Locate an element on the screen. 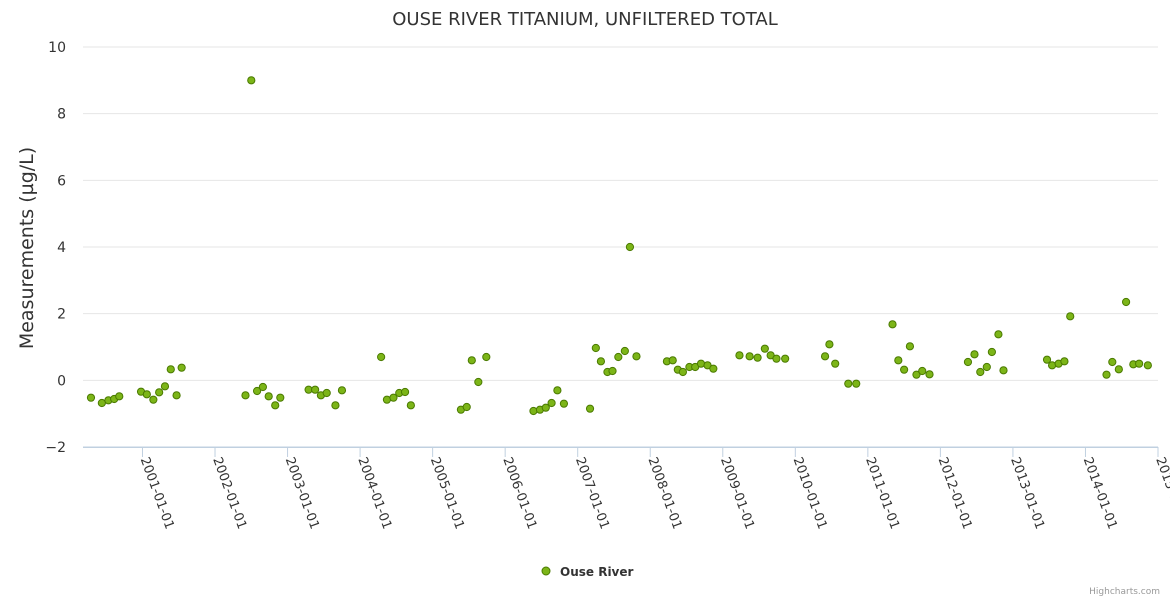  chart-credit: Highcharts.com is located at coordinates (1124, 592).